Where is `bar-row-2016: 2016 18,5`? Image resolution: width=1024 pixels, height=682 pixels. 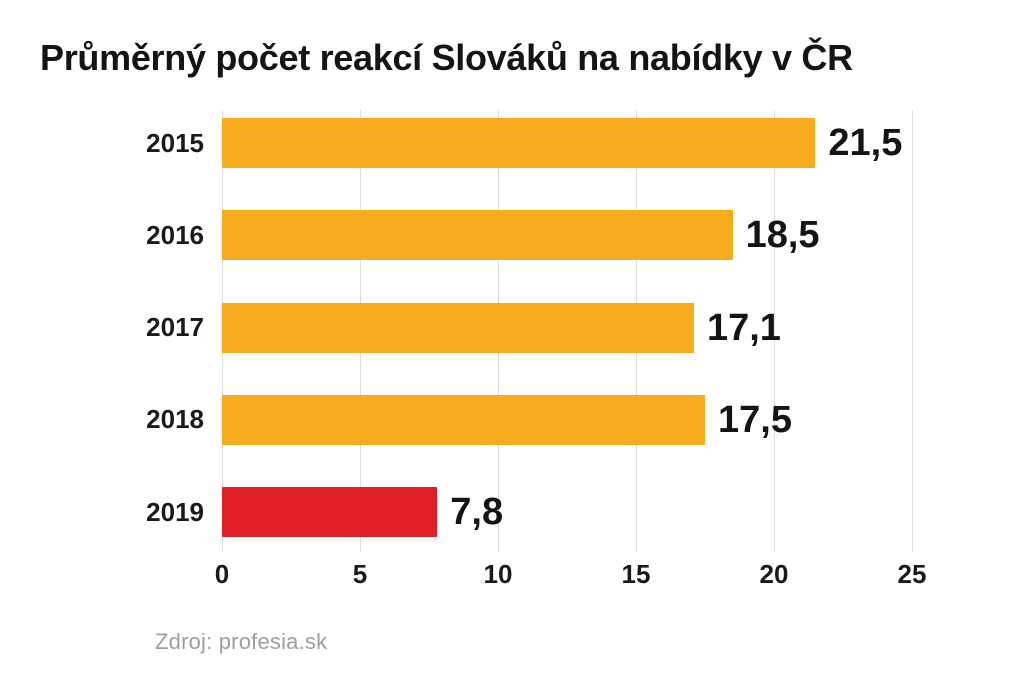 bar-row-2016: 2016 18,5 is located at coordinates (512, 235).